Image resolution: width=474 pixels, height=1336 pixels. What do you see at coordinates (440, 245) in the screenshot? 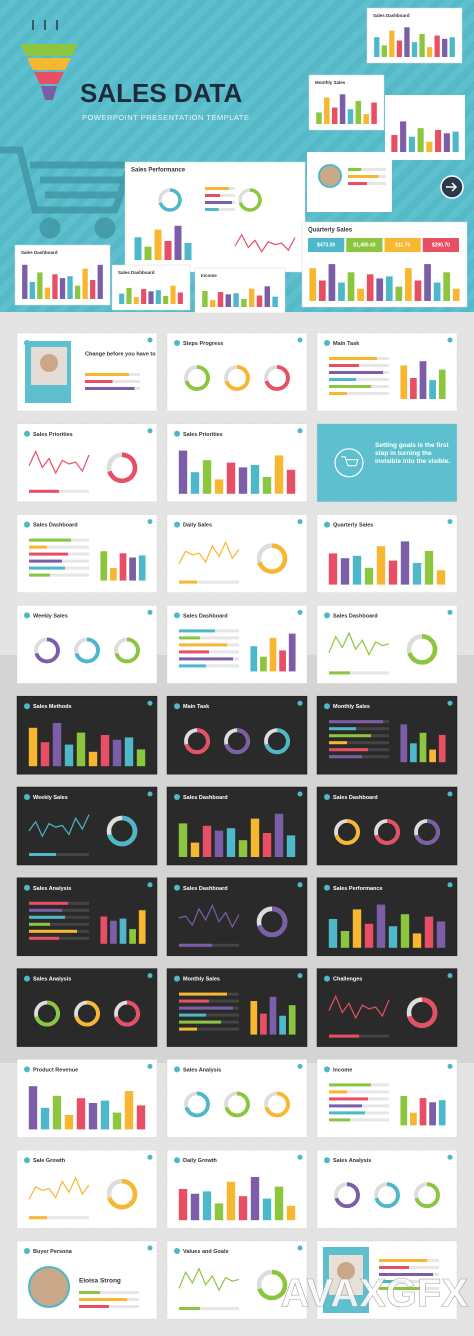
I see `value-box` at bounding box center [440, 245].